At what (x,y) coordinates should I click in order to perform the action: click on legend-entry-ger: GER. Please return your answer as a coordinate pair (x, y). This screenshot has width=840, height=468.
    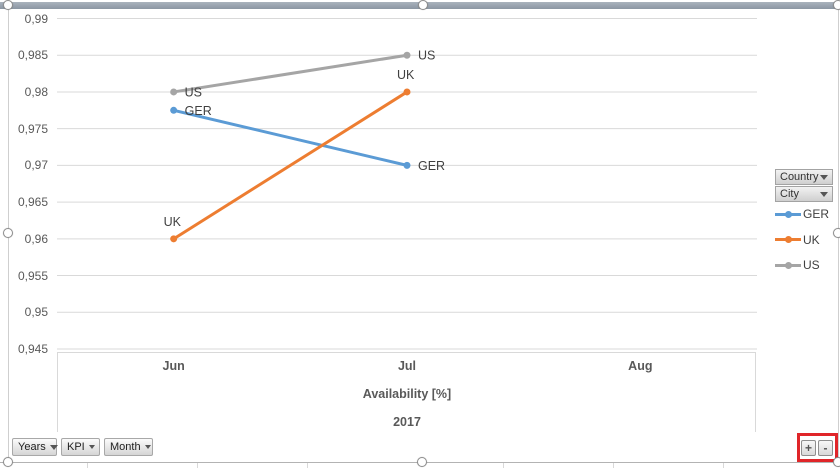
    Looking at the image, I should click on (802, 214).